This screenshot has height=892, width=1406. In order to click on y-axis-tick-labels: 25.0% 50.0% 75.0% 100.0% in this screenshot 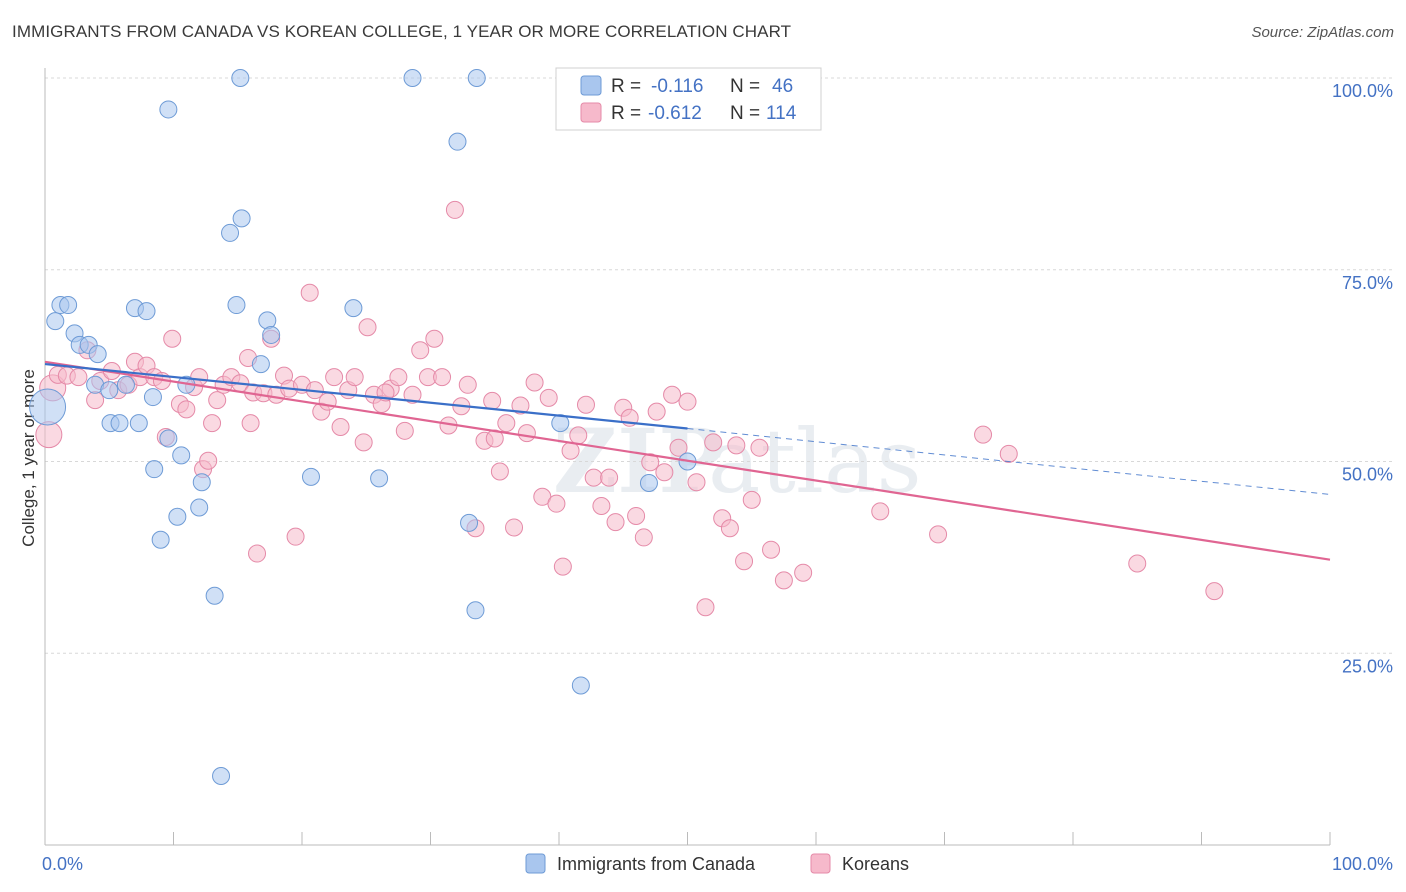, I will do `click(1362, 378)`.